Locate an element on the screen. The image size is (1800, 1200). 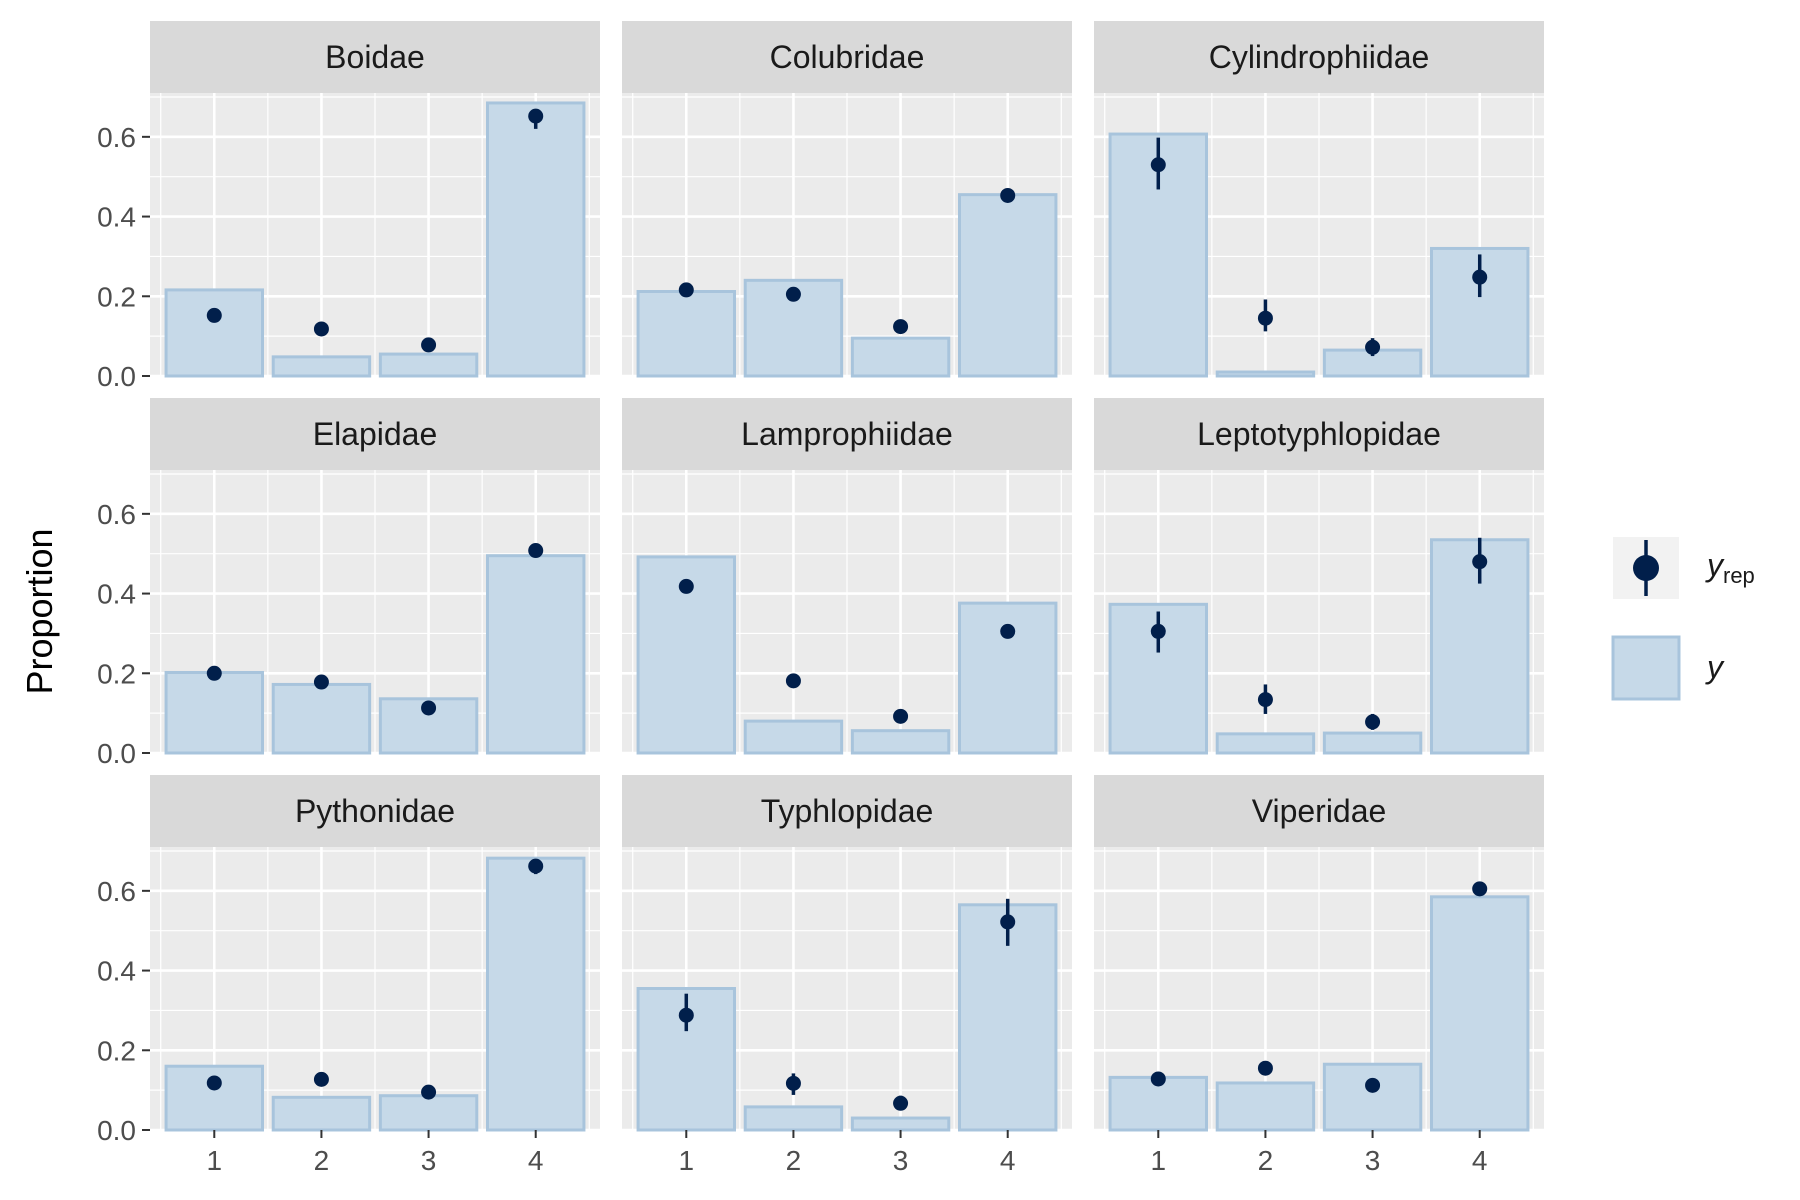
facet-strip-colubridae is located at coordinates (847, 57).